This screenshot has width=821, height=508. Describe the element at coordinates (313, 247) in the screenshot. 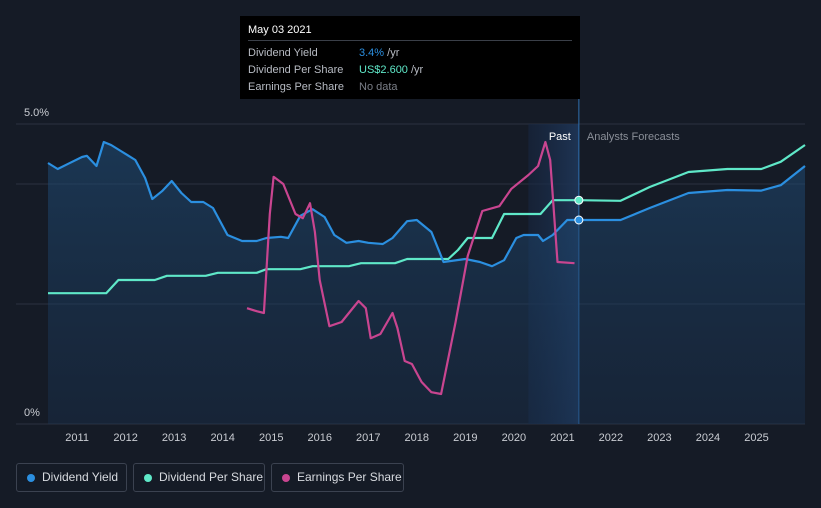

I see `dividend-per-share-line` at that location.